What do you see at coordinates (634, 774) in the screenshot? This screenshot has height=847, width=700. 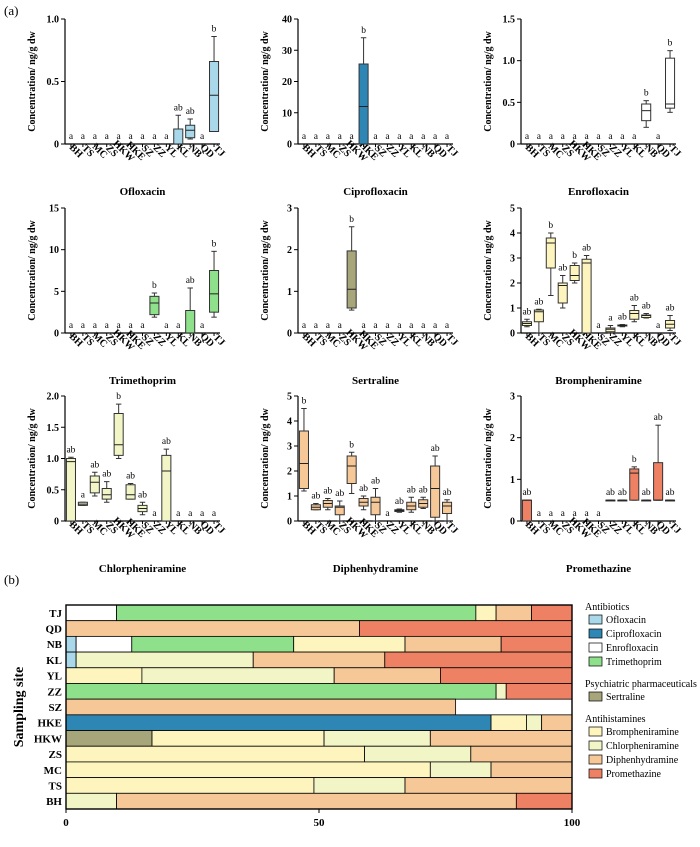 I see `legend-label: Promethazine` at bounding box center [634, 774].